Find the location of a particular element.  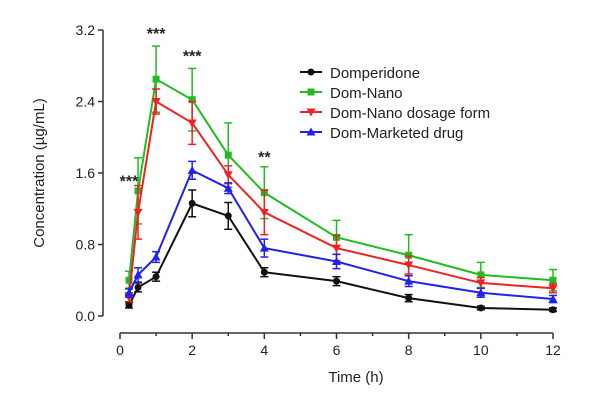

y-tick-label: 1.6 is located at coordinates (86, 173).